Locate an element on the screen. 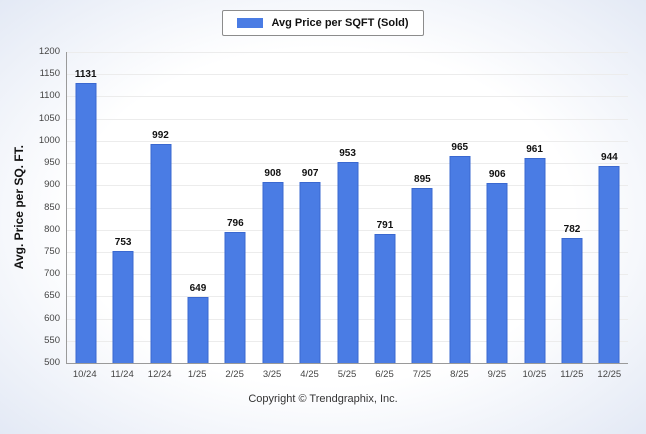  bar-value-label: 791 is located at coordinates (385, 225).